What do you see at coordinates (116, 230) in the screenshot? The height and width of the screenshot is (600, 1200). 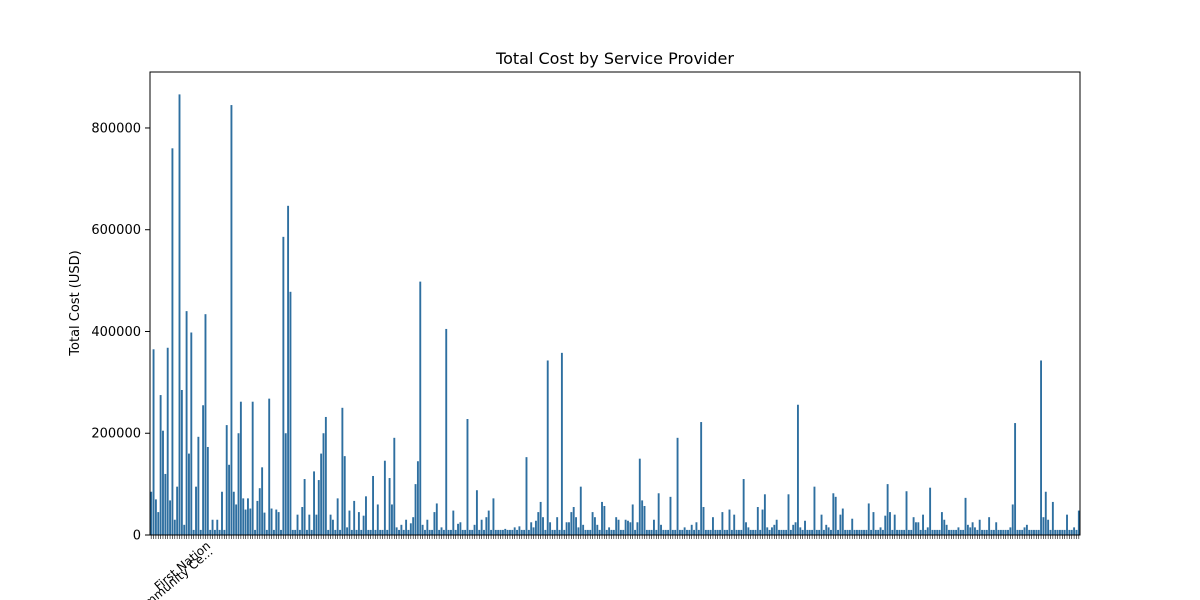 I see `y-tick-label: 600000` at bounding box center [116, 230].